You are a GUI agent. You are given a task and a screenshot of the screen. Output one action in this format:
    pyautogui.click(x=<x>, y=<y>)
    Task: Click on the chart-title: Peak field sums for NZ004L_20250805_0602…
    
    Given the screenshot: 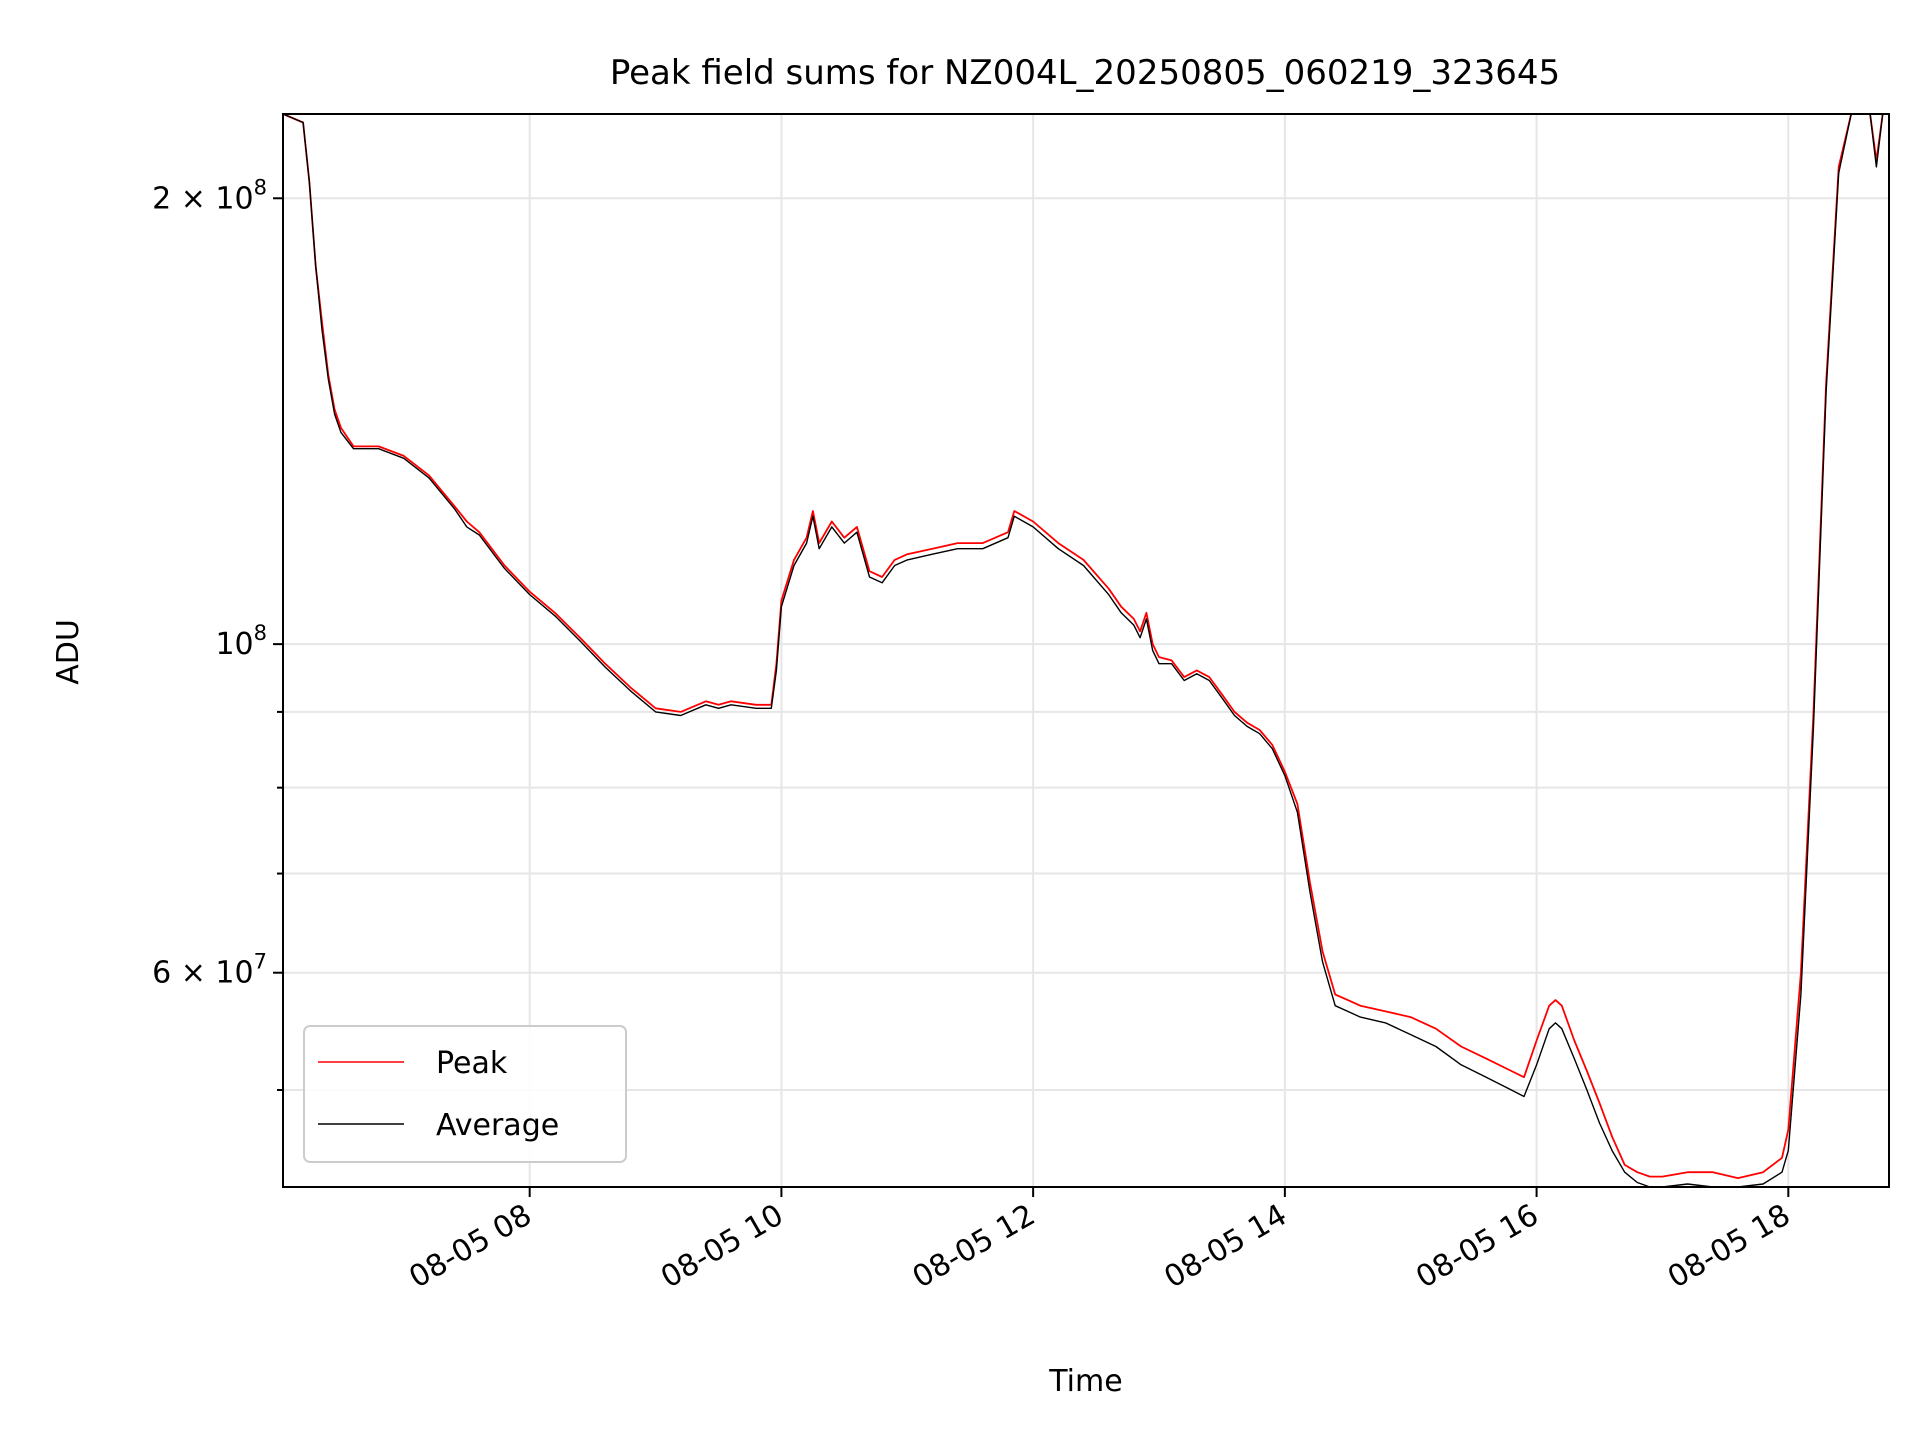 What is the action you would take?
    pyautogui.click(x=1085, y=73)
    